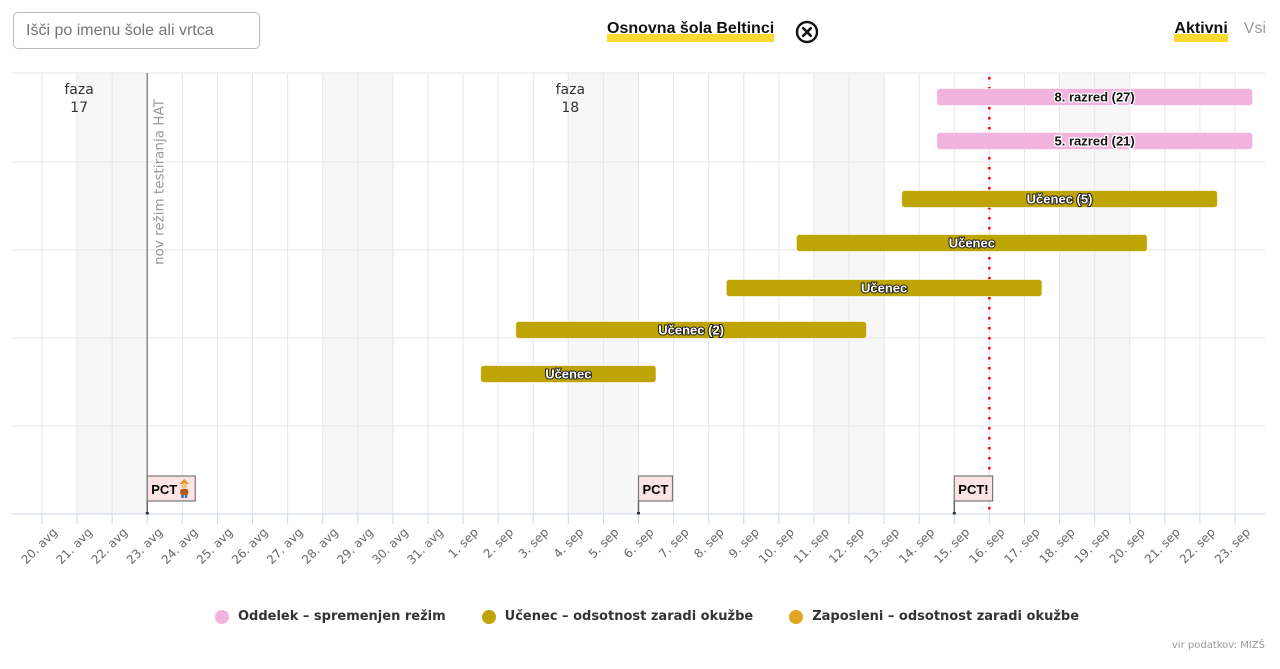 This screenshot has height=669, width=1280. I want to click on legend-item-oddelek: Oddelek – spremenjen režim, so click(330, 616).